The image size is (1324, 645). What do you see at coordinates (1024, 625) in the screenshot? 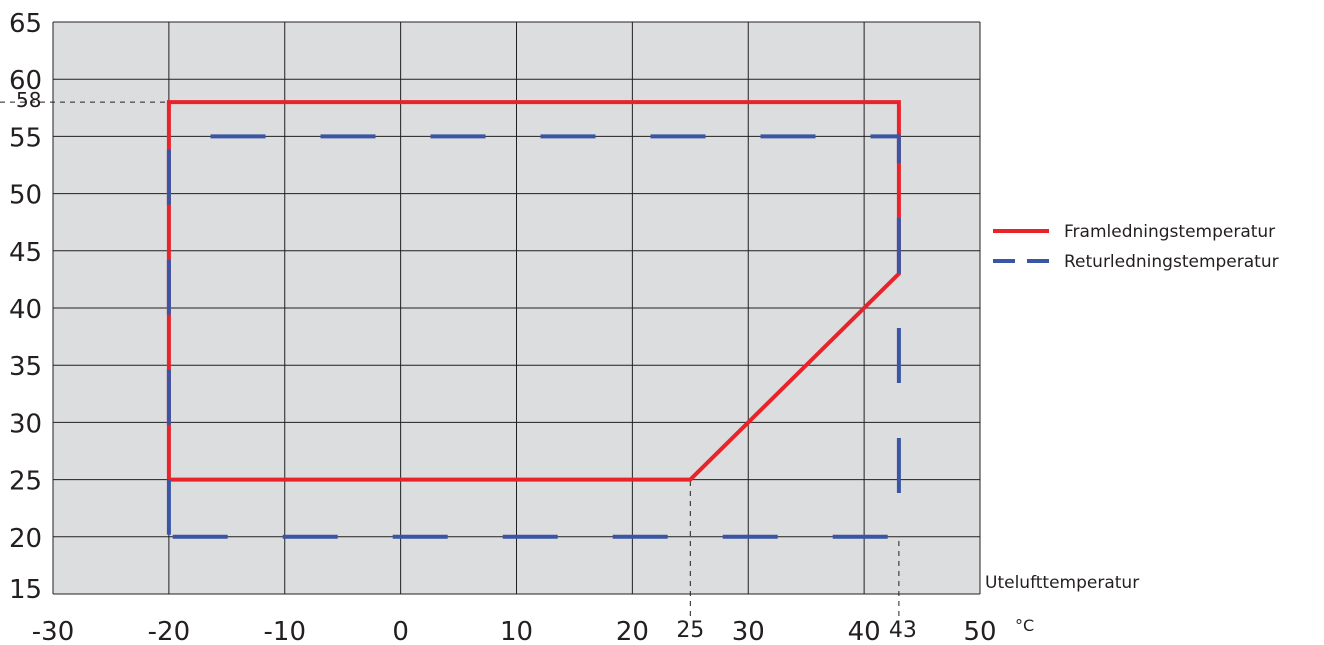
I see `x-axis-unit: °C` at bounding box center [1024, 625].